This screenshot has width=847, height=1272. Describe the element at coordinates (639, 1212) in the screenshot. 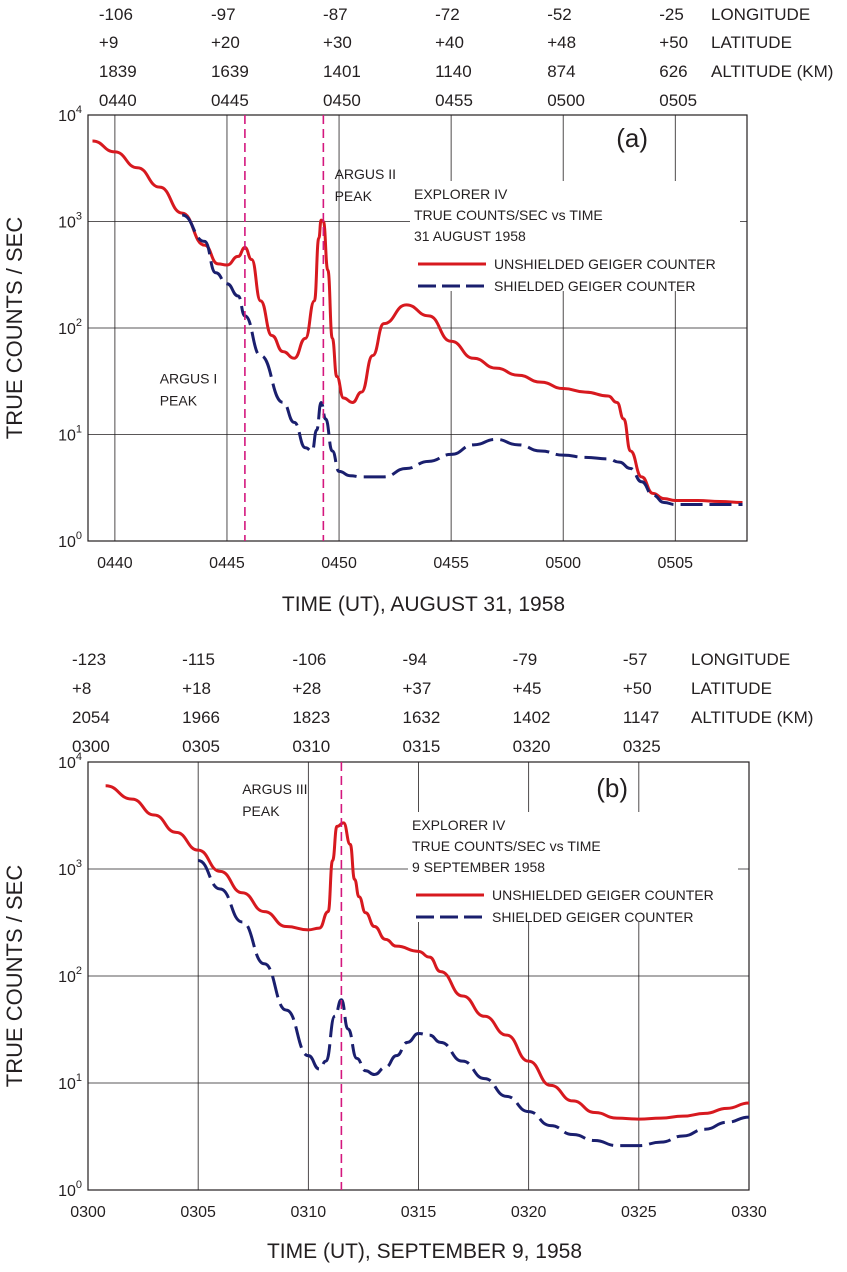

I see `x-tick-label: 0325` at that location.